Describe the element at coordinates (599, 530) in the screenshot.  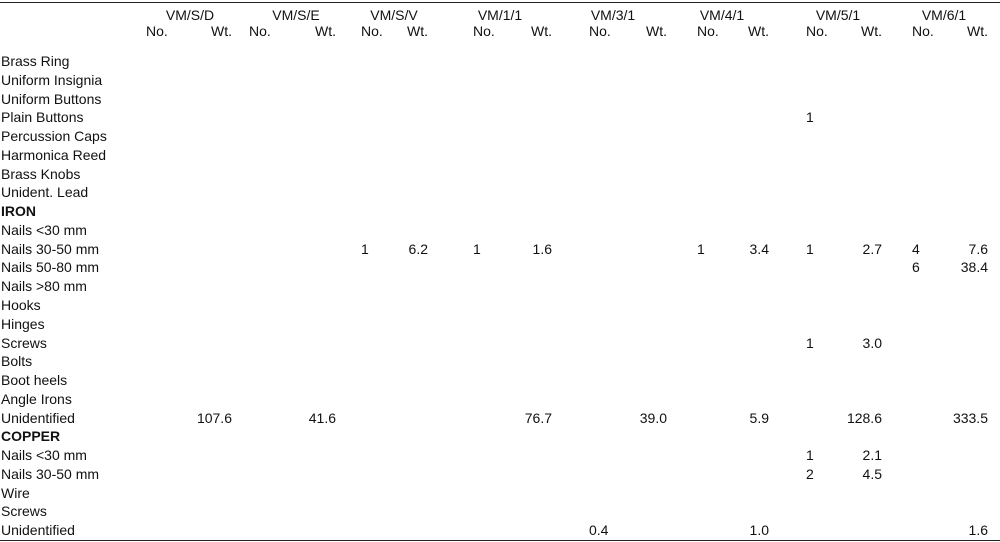
I see `cell-count: 0.4` at that location.